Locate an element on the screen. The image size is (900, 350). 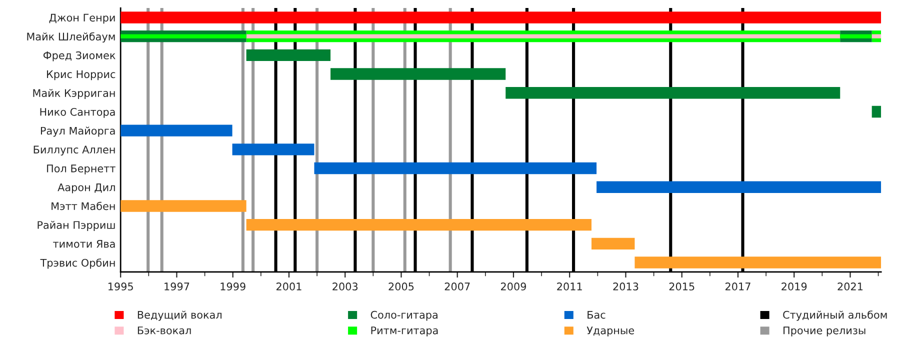
x-tick-label: 2001 is located at coordinates (289, 286).